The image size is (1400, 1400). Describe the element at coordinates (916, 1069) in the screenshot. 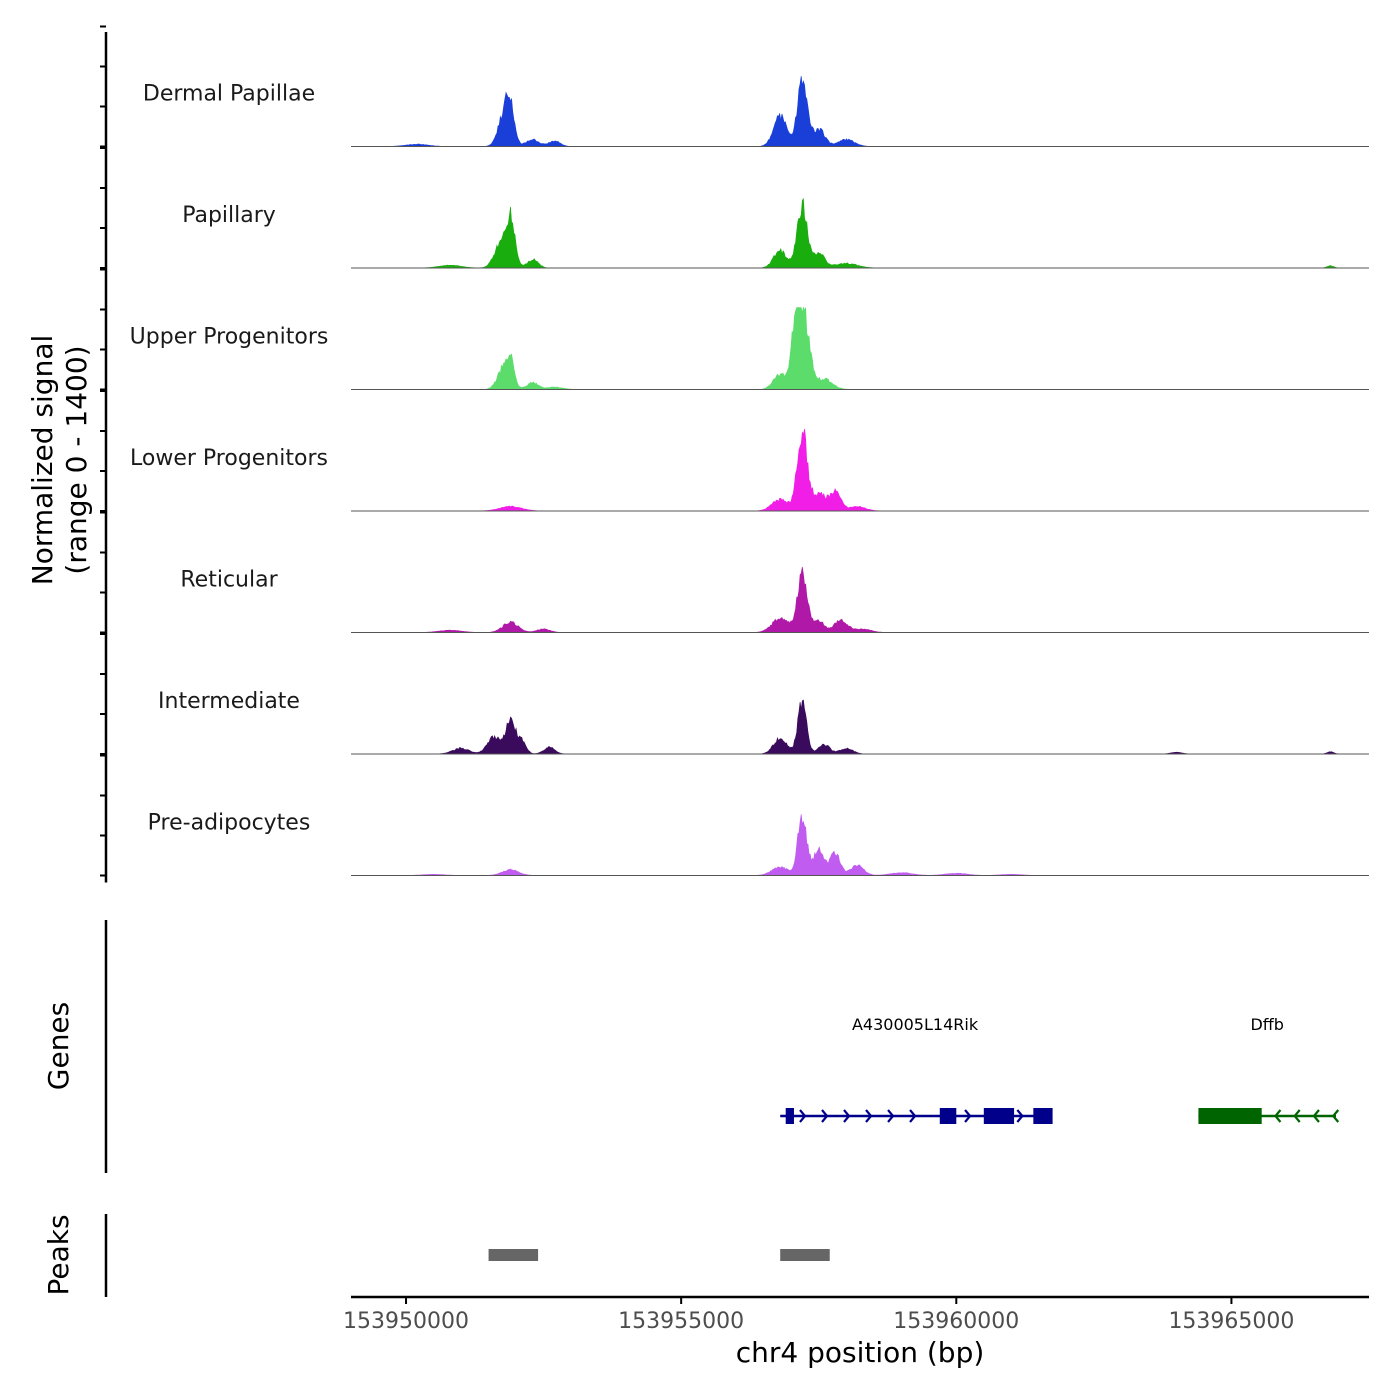

I see `gene-a430005l14rik: A430005L14Rik` at that location.